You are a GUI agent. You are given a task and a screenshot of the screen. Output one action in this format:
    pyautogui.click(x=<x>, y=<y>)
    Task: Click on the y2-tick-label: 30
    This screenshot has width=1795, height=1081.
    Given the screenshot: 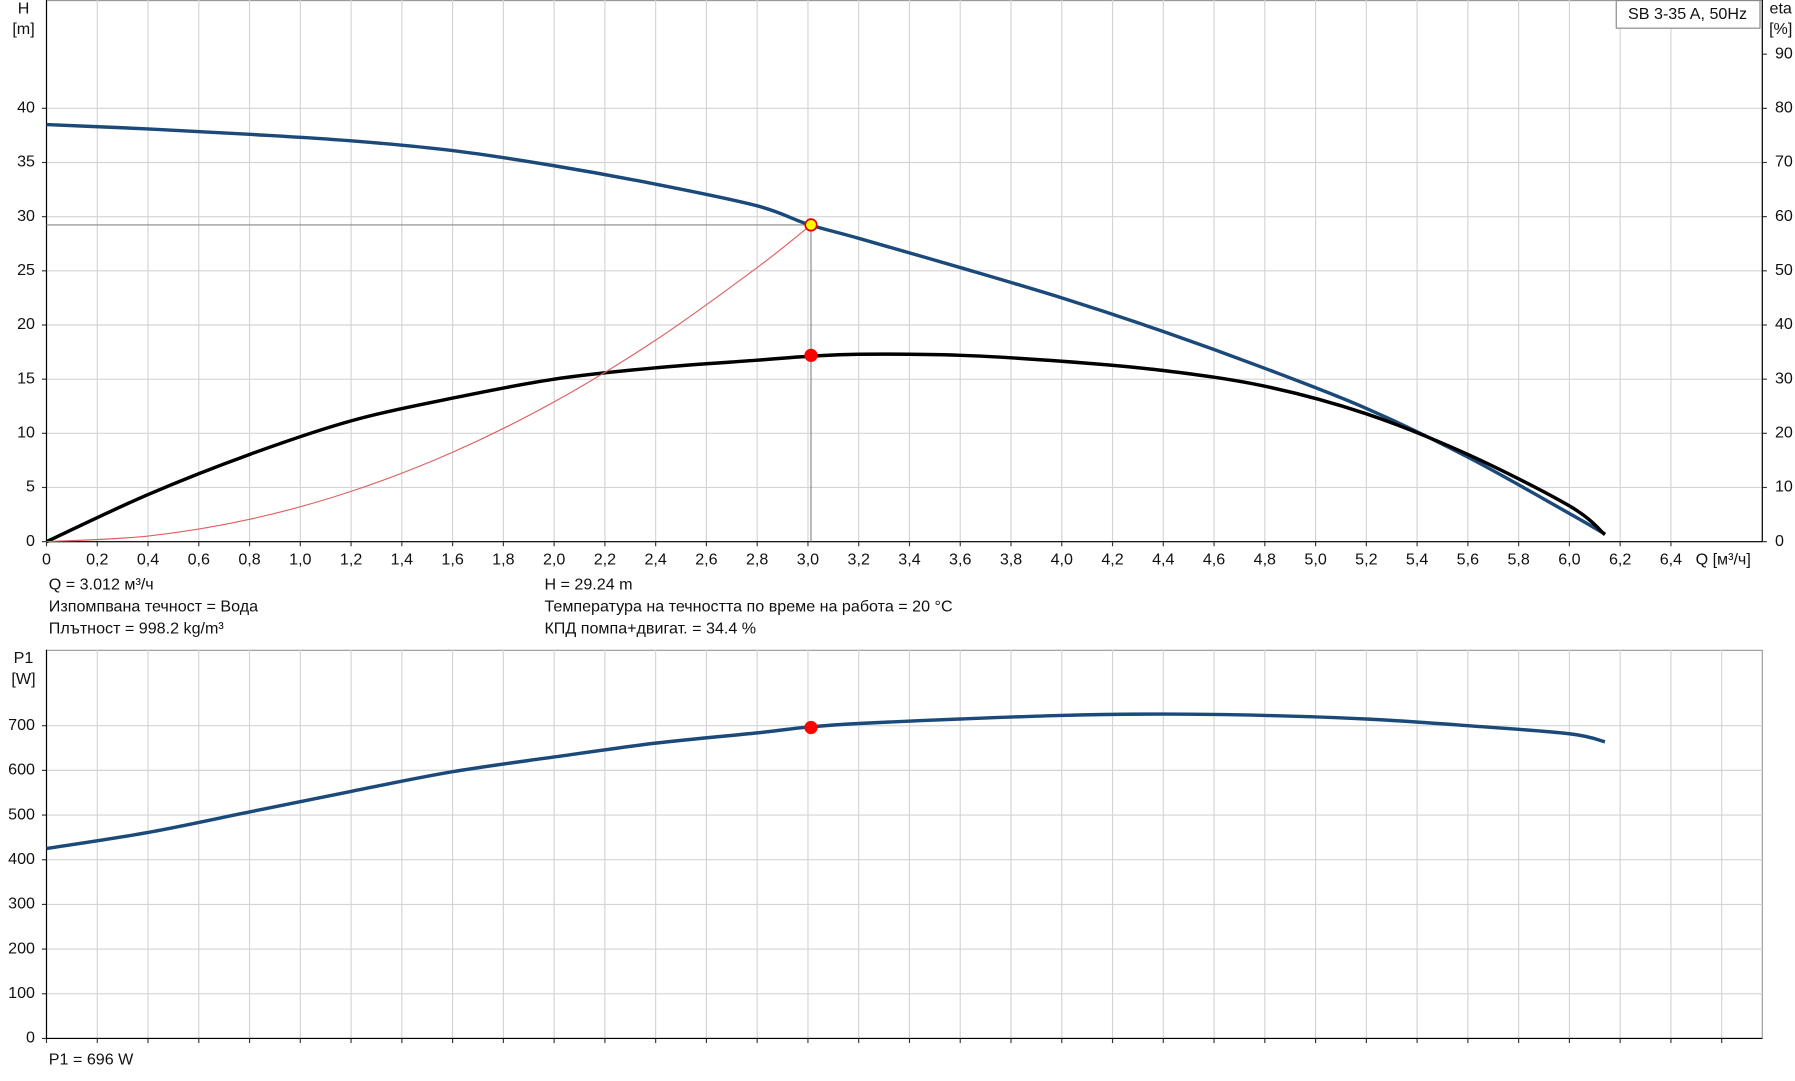 What is the action you would take?
    pyautogui.click(x=1784, y=378)
    